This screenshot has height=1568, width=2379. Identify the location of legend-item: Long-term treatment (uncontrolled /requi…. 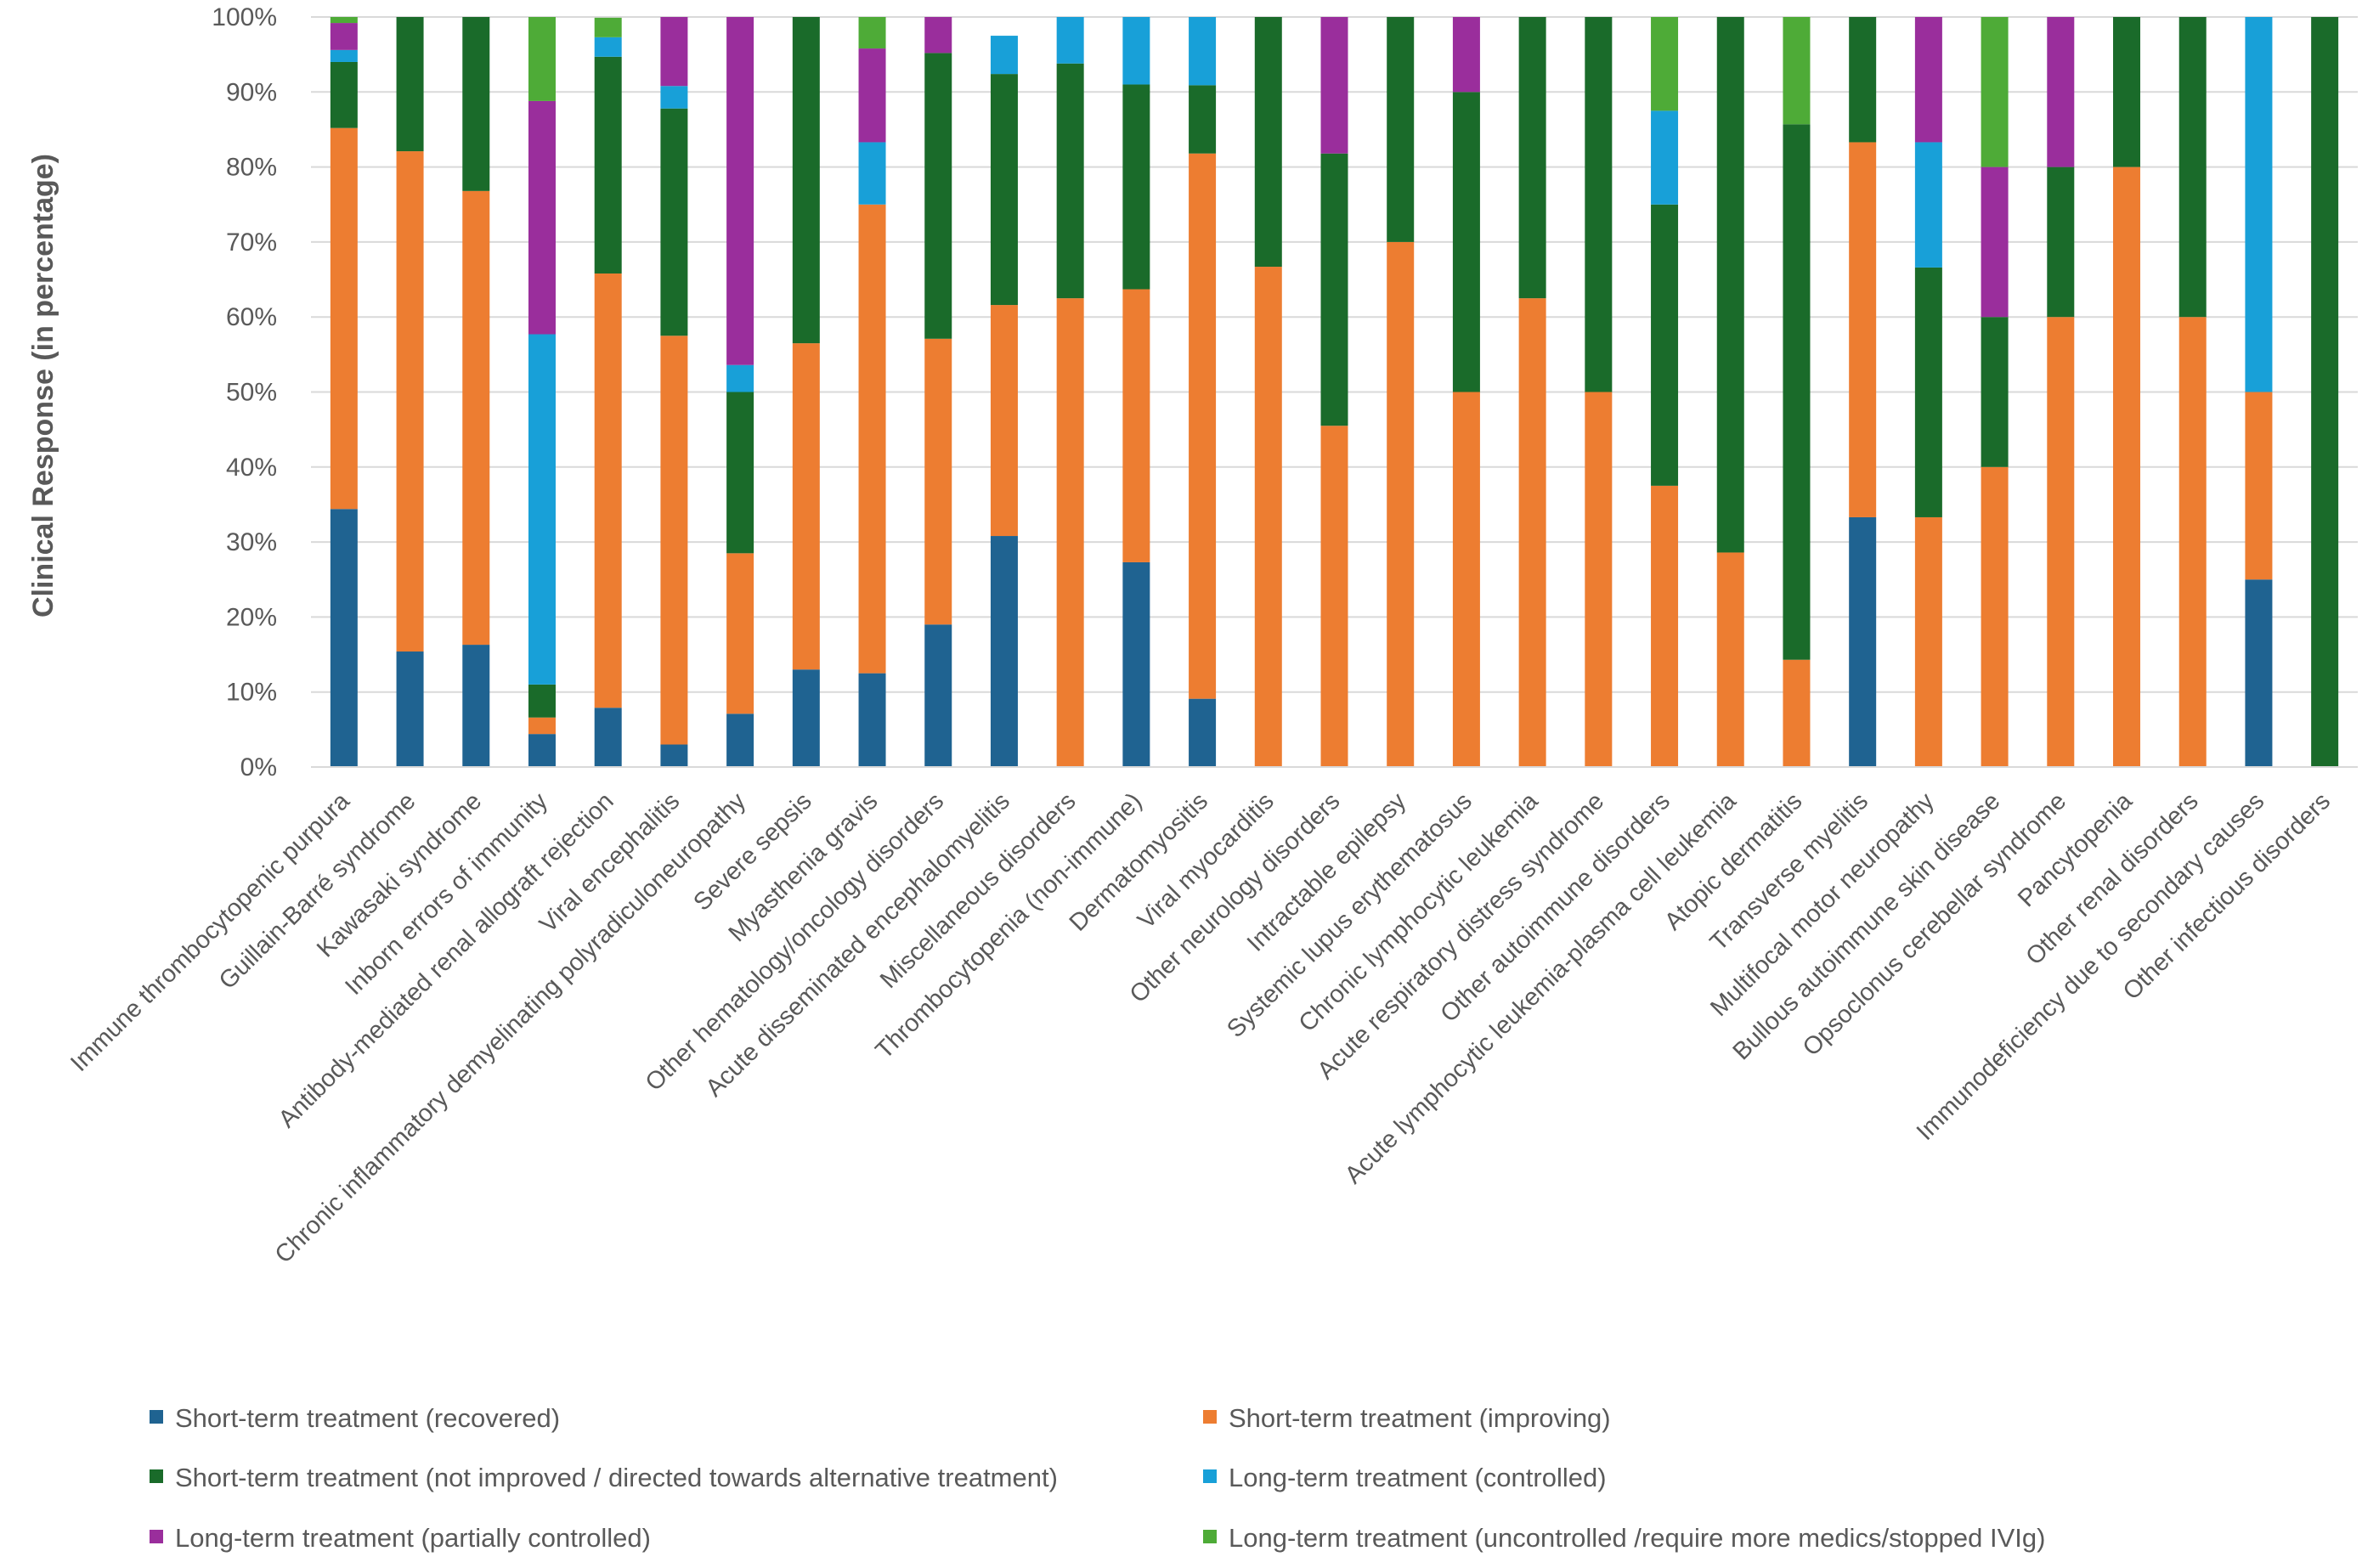
(1624, 1538).